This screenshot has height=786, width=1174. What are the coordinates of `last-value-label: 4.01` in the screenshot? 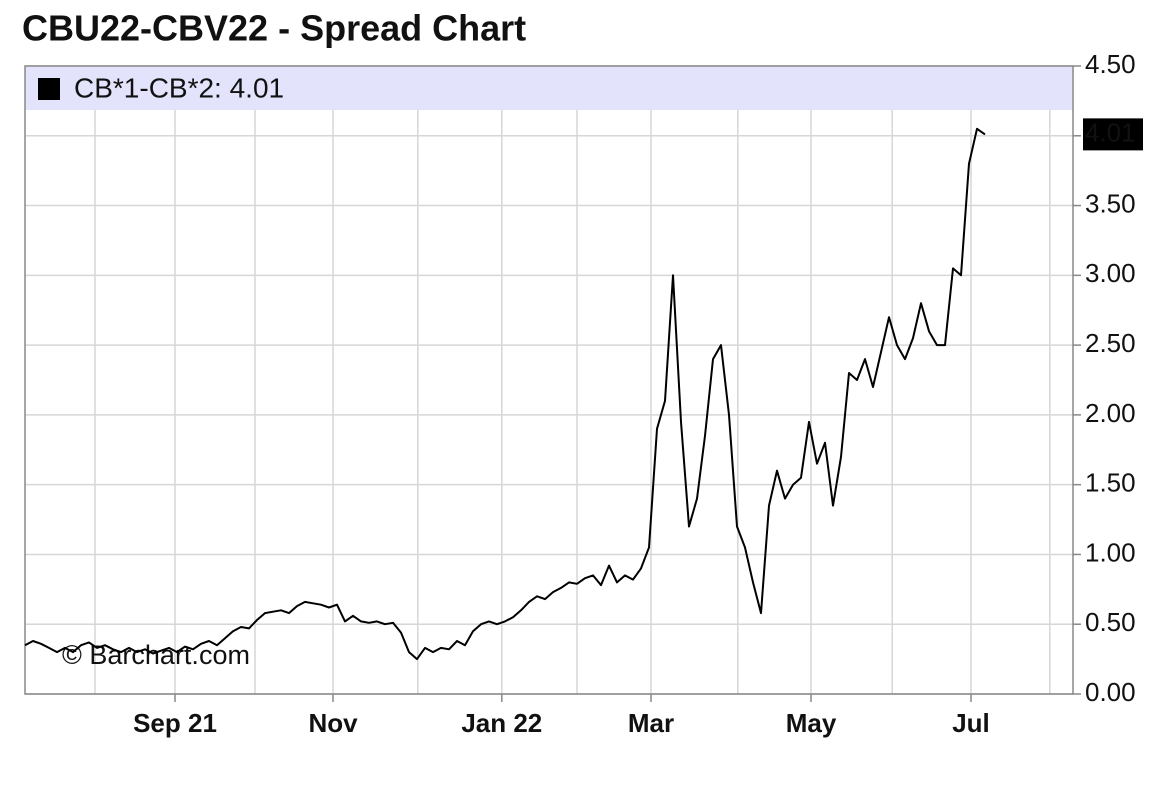 It's located at (1110, 132).